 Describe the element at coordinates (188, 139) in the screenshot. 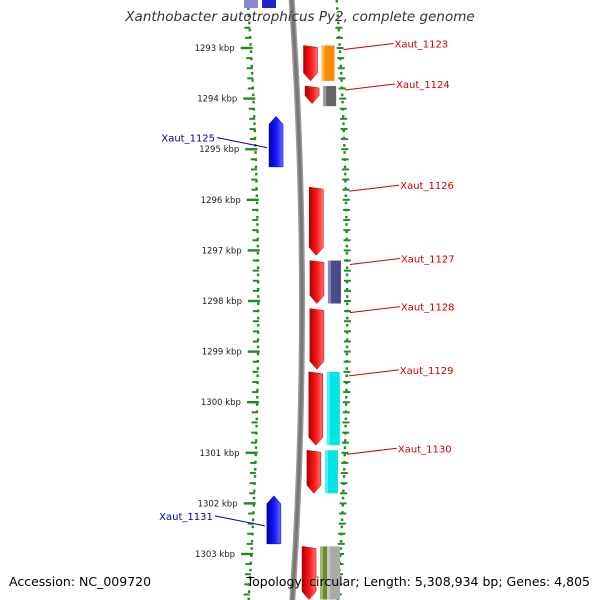

I see `gene-label: Xaut_1125` at that location.